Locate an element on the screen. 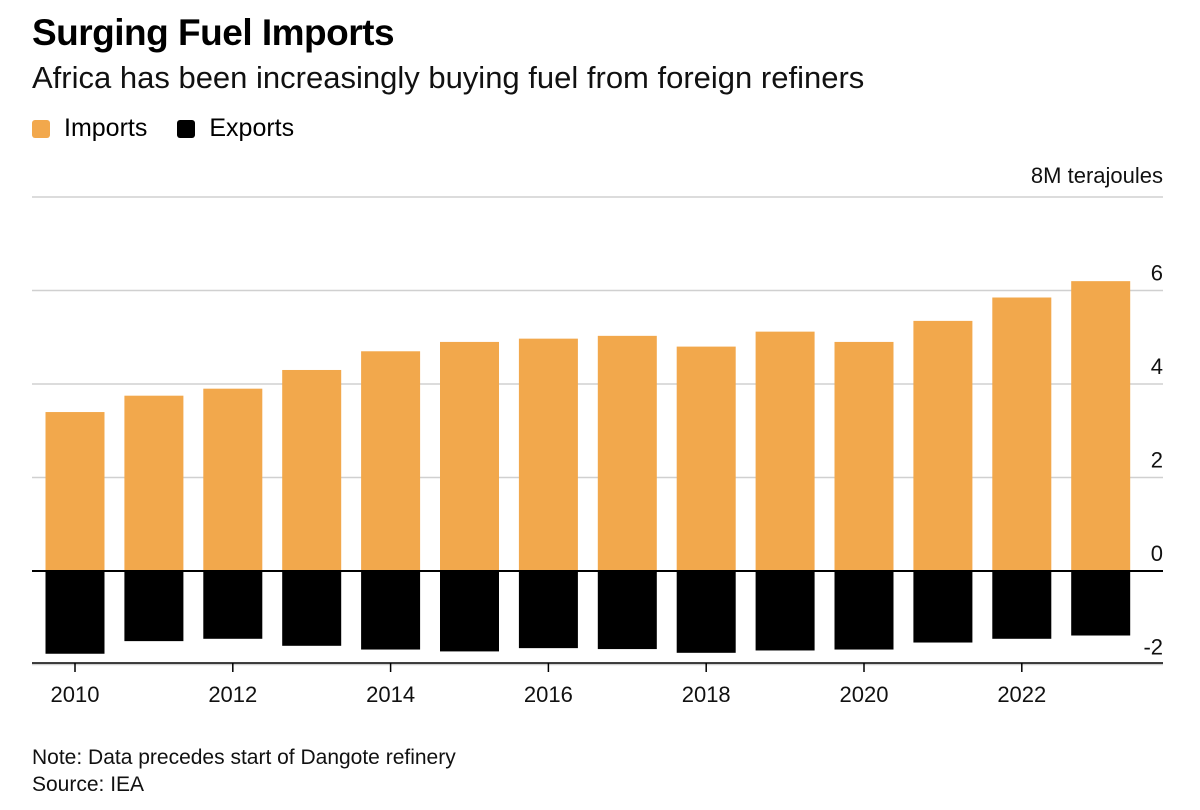 The height and width of the screenshot is (810, 1200). bar-imports-2017 is located at coordinates (627, 453).